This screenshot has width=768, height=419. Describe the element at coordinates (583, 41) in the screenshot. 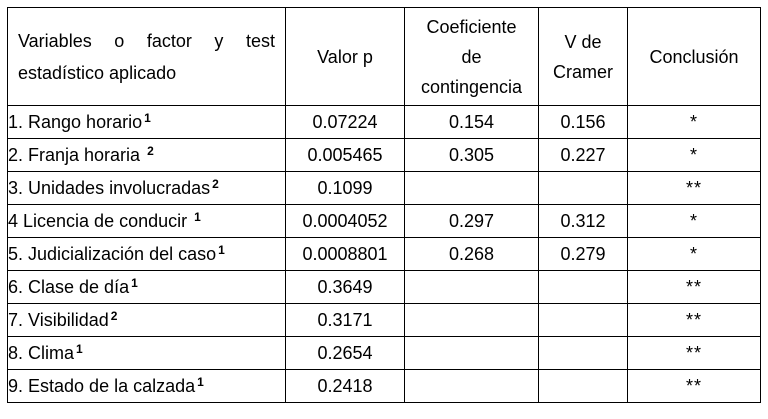

I see `header-cramer-line1: V de` at that location.